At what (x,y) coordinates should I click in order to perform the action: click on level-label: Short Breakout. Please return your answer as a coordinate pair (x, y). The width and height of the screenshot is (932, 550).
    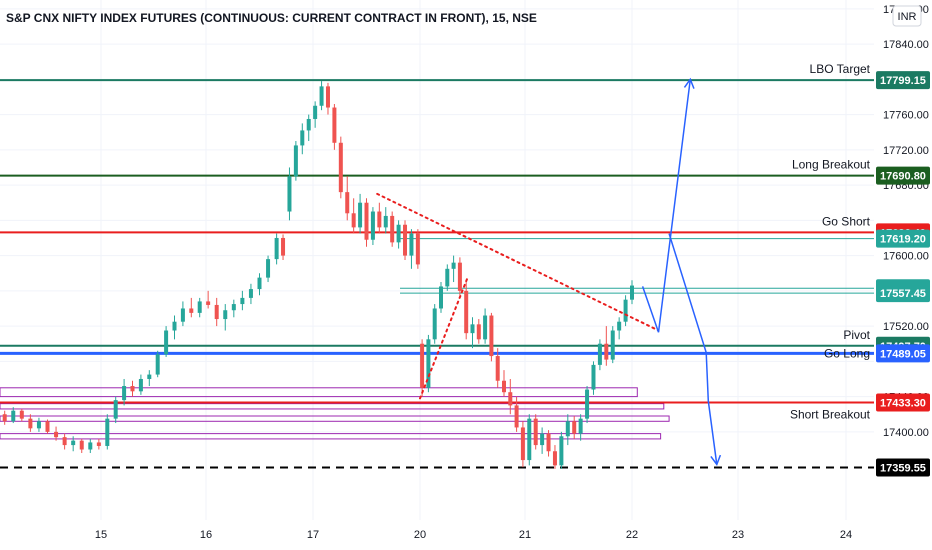
    Looking at the image, I should click on (830, 415).